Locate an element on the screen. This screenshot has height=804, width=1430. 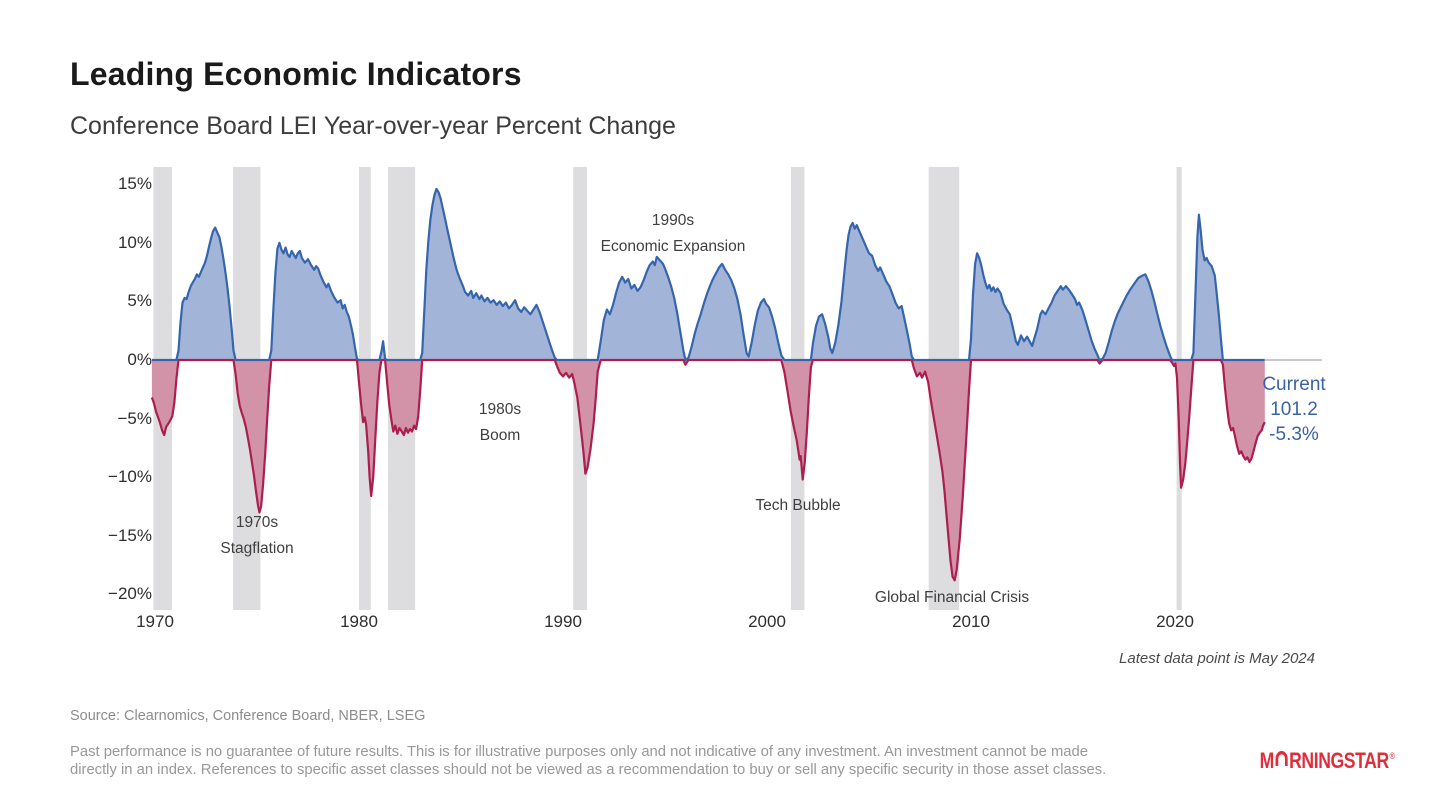
current-value-label: Current 101.2 -5.3% is located at coordinates (1294, 409).